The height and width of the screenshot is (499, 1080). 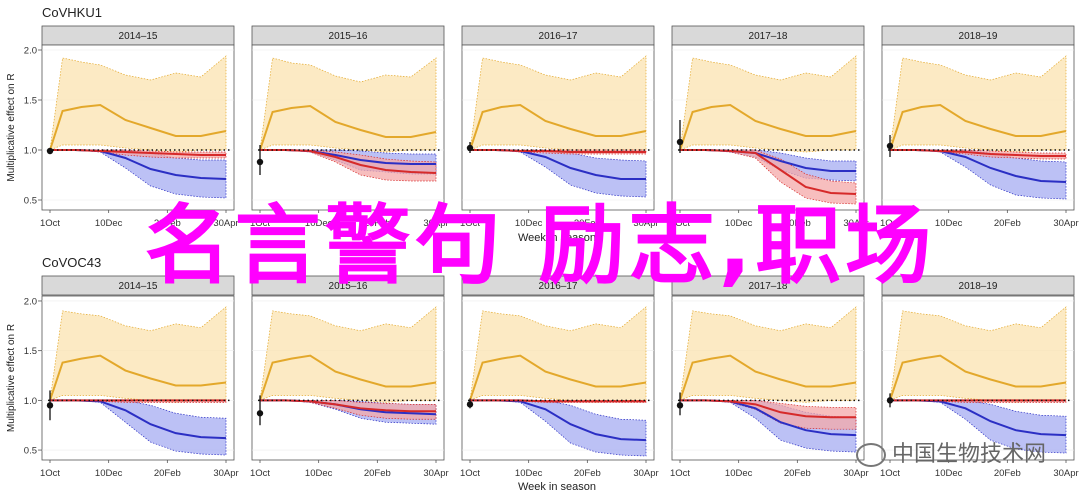 I want to click on y-tick-label: 2.0, so click(x=30, y=301).